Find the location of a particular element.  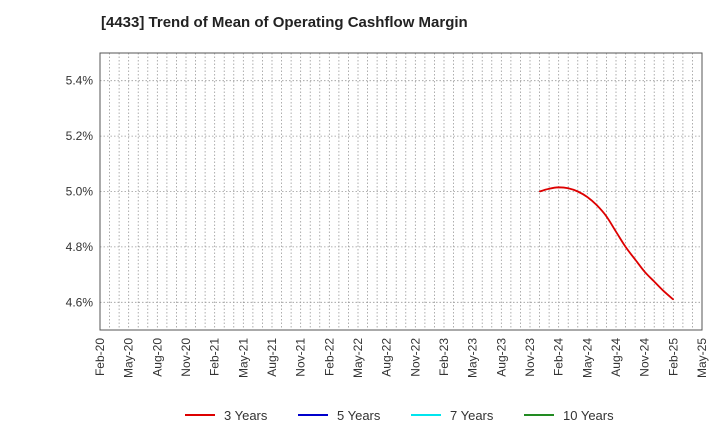

y-tick-label: 5.2% is located at coordinates (80, 136).